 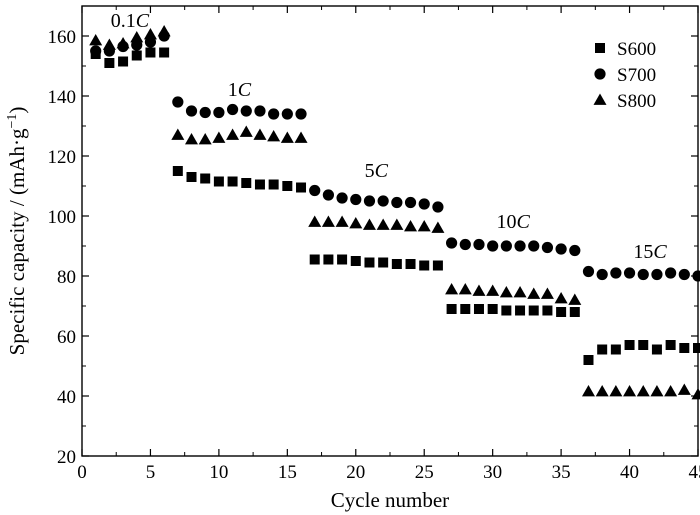 What do you see at coordinates (600, 99) in the screenshot?
I see `legend-marker-s800` at bounding box center [600, 99].